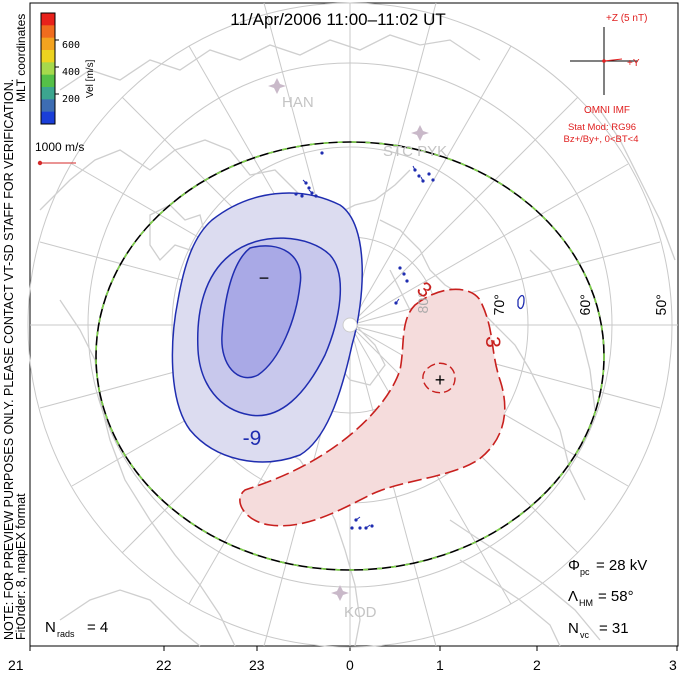  I want to click on svg-text: = 28 kV, so click(621, 565).